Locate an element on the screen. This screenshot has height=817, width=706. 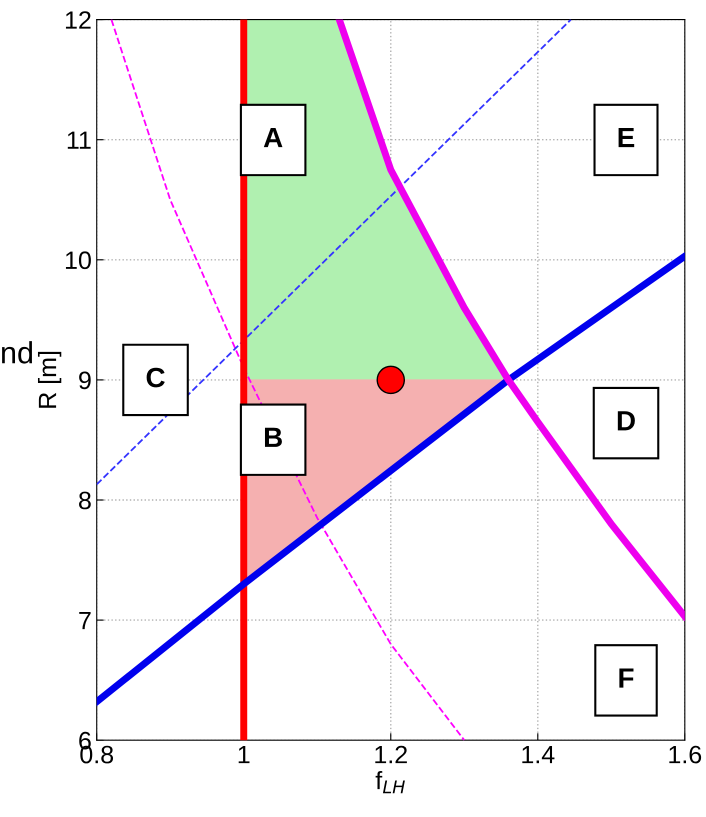
annotation: D is located at coordinates (626, 420).